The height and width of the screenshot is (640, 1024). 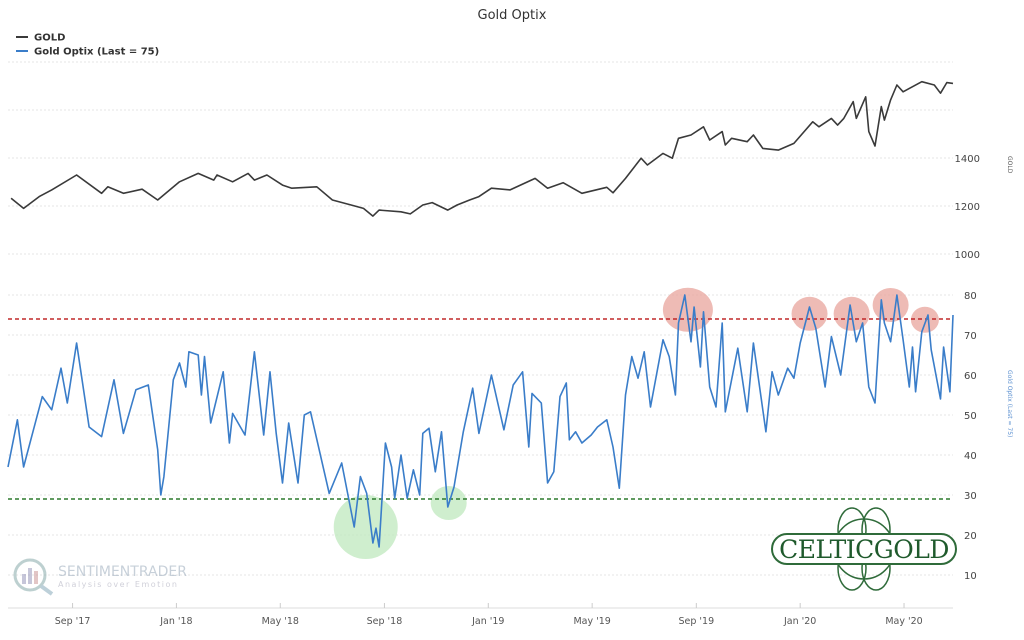 I want to click on gold-axis-label: GOLD, so click(x=1009, y=165).